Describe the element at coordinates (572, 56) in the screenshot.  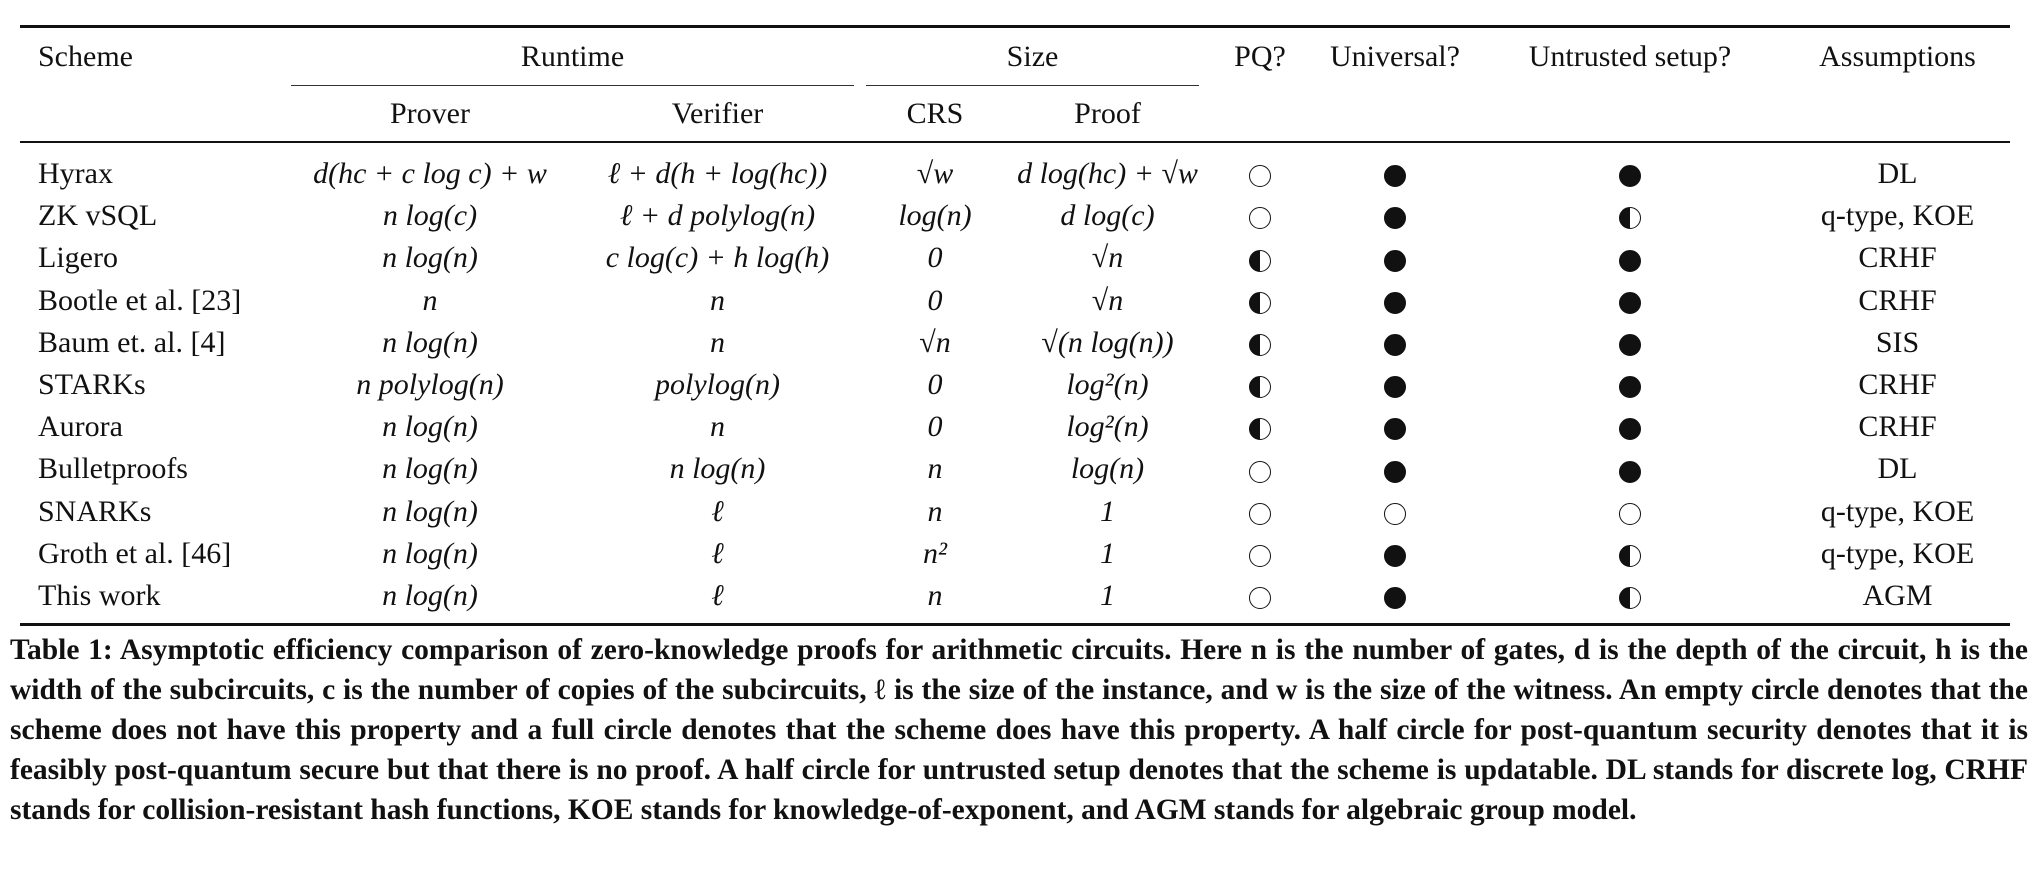
I see `header-runtime: Runtime` at that location.